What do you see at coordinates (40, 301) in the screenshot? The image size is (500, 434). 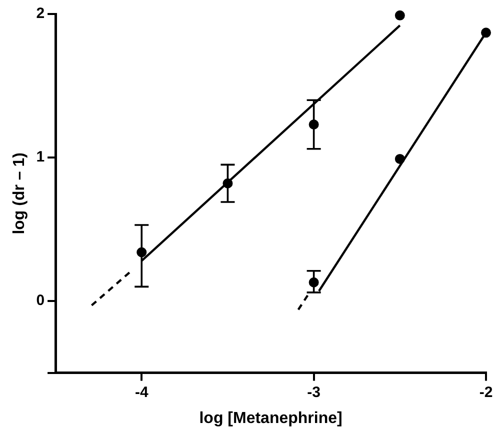 I see `y-tick-label: 0` at bounding box center [40, 301].